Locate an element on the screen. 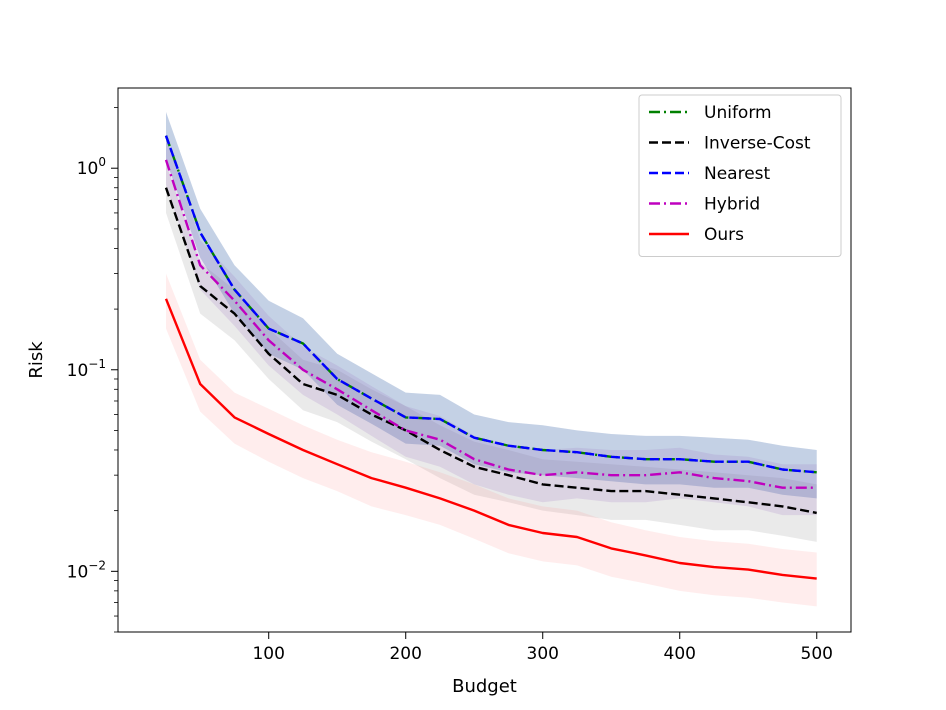  y-tick-label: 10⁻¹ is located at coordinates (86, 369).